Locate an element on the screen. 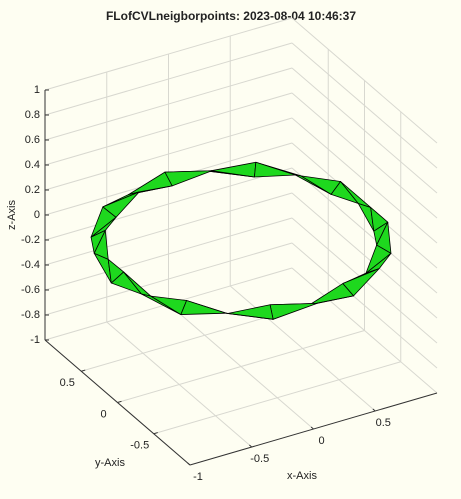 The width and height of the screenshot is (461, 499). z-tick-label: 0.6 is located at coordinates (32, 140).